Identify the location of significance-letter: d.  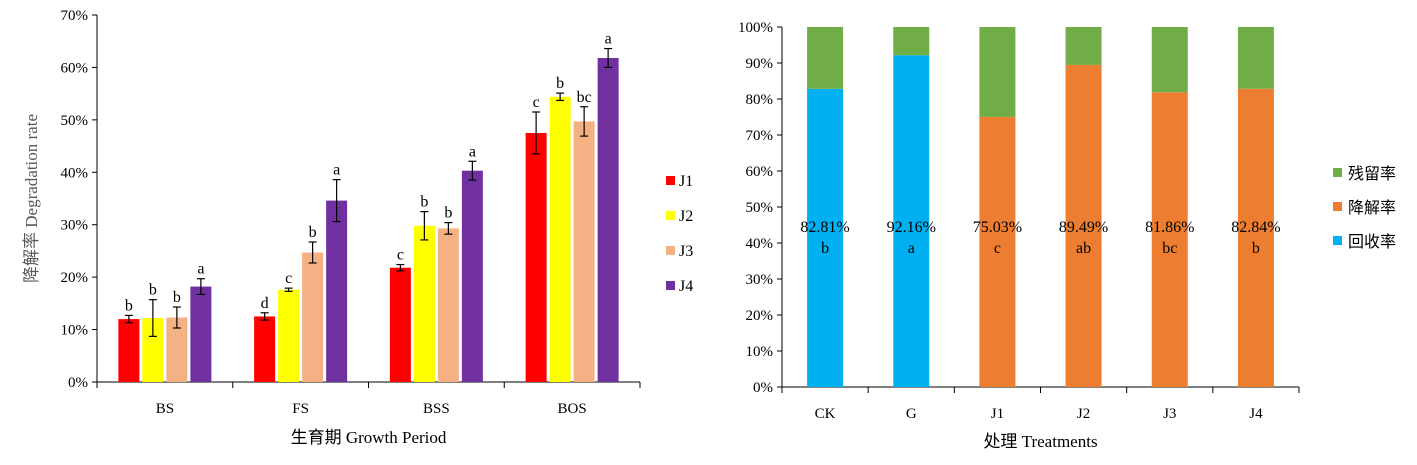
(265, 303).